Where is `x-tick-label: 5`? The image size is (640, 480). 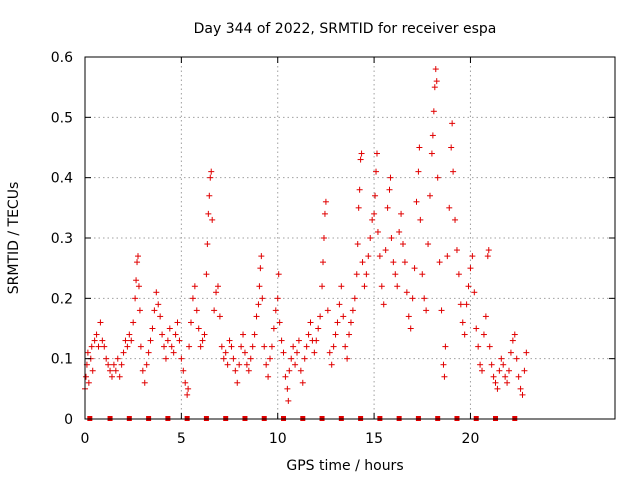 x-tick-label: 5 is located at coordinates (181, 439).